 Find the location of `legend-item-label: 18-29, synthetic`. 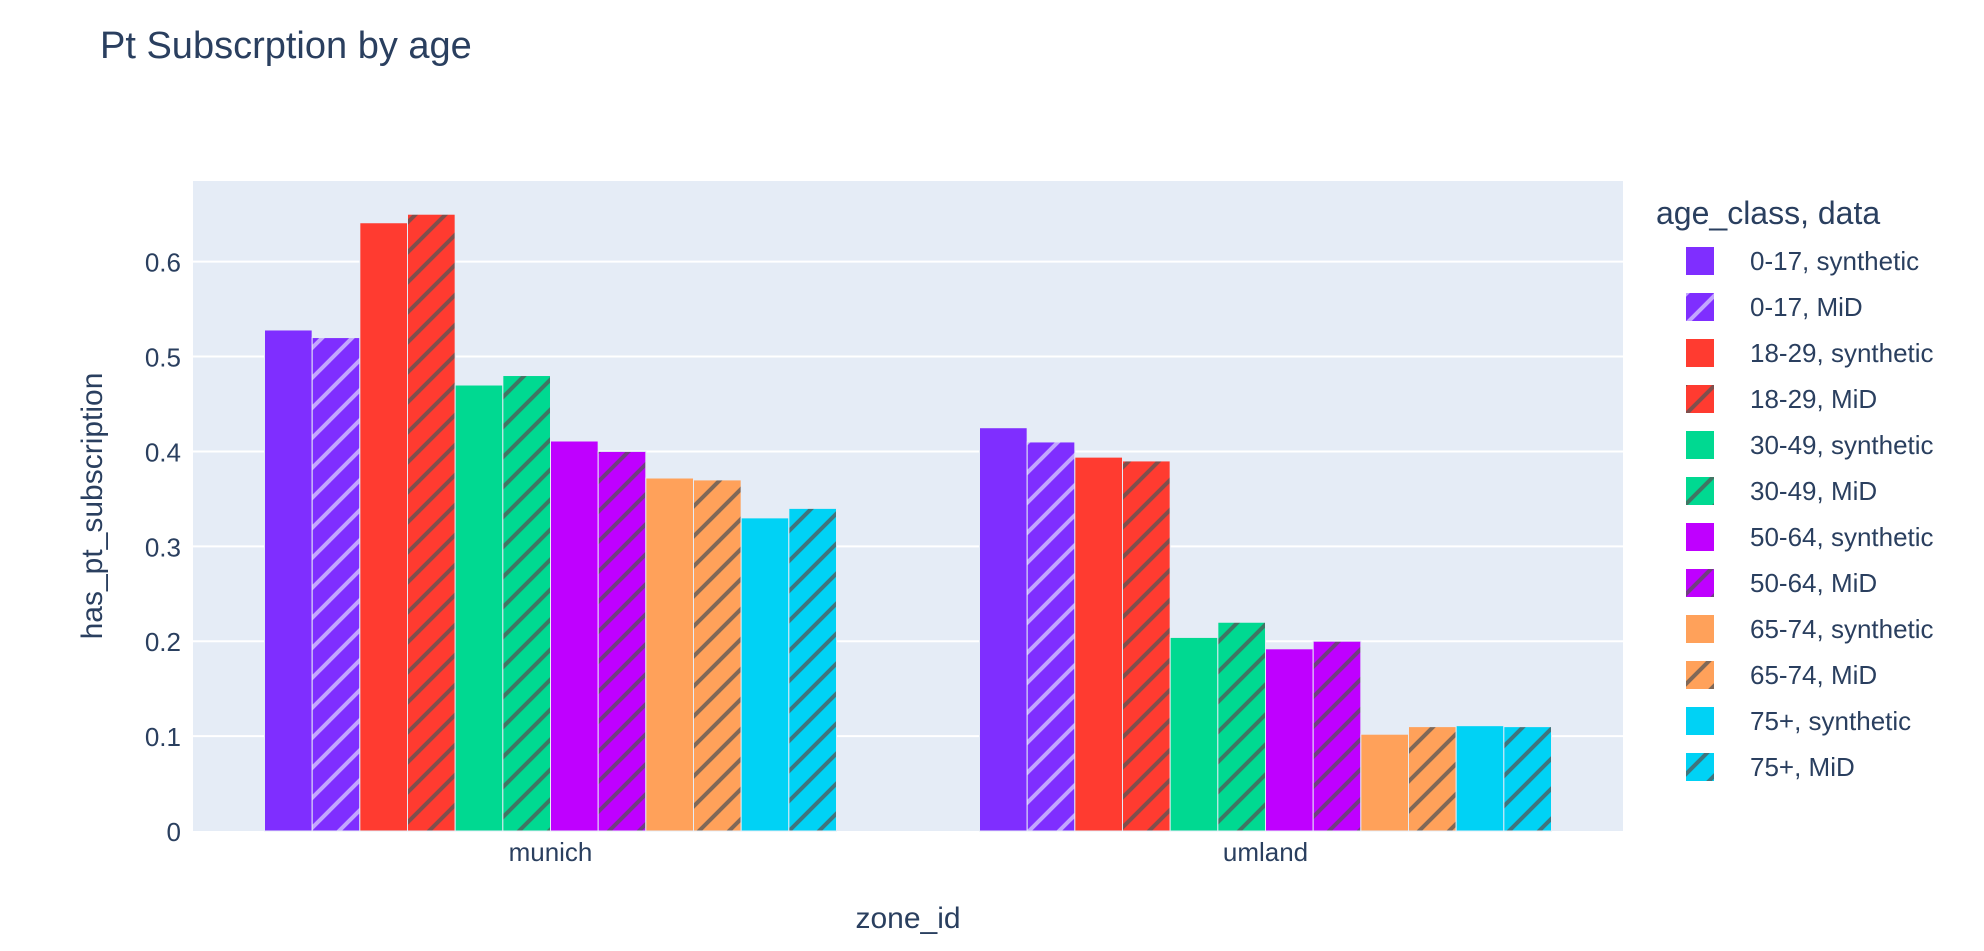

legend-item-label: 18-29, synthetic is located at coordinates (1842, 353).